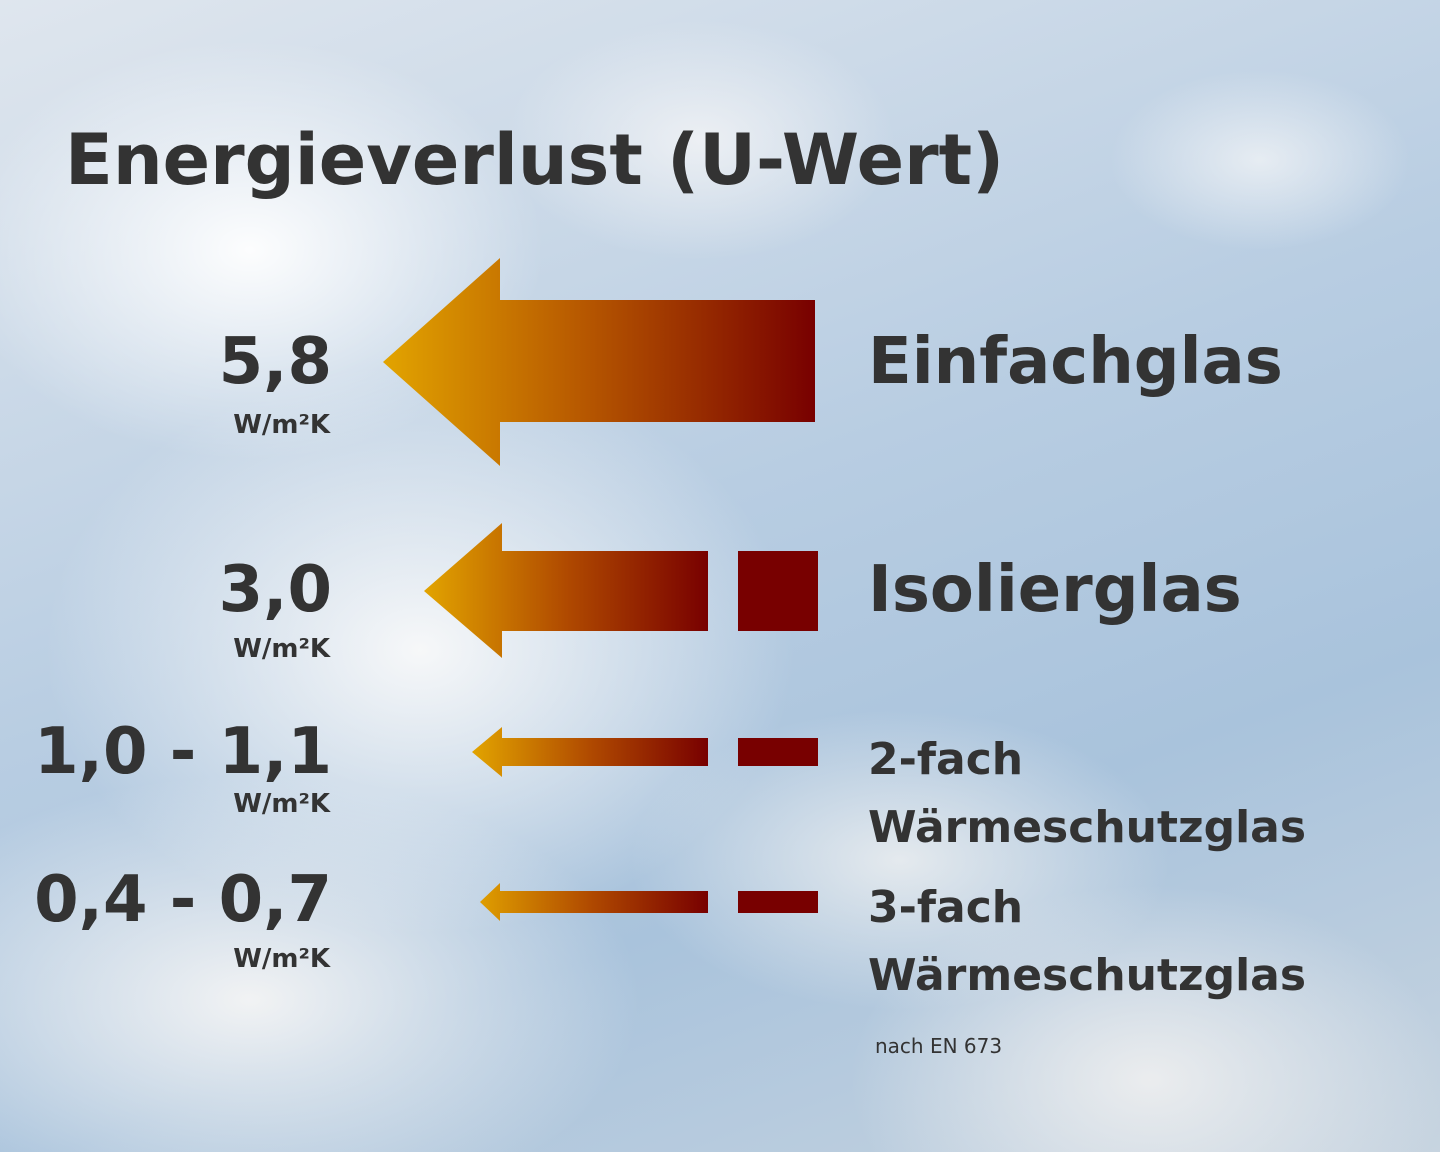 Image resolution: width=1440 pixels, height=1152 pixels. What do you see at coordinates (1055, 590) in the screenshot?
I see `glass-label: Isolierglas` at bounding box center [1055, 590].